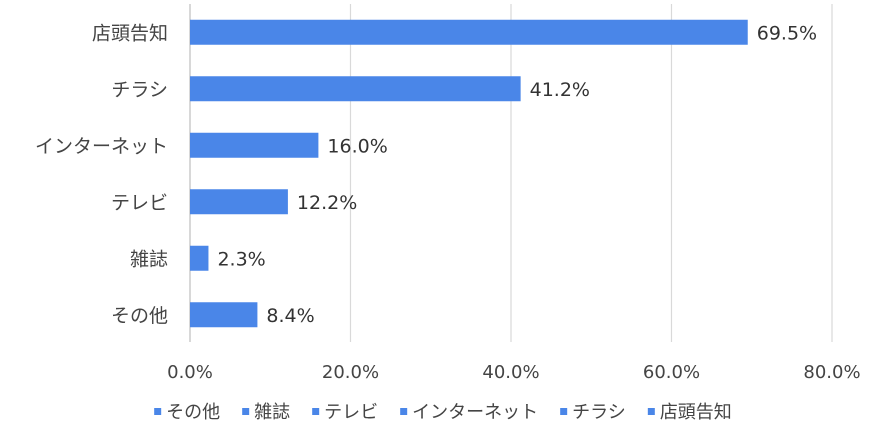 Image resolution: width=886 pixels, height=446 pixels. I want to click on value-label: 2.3%, so click(241, 259).